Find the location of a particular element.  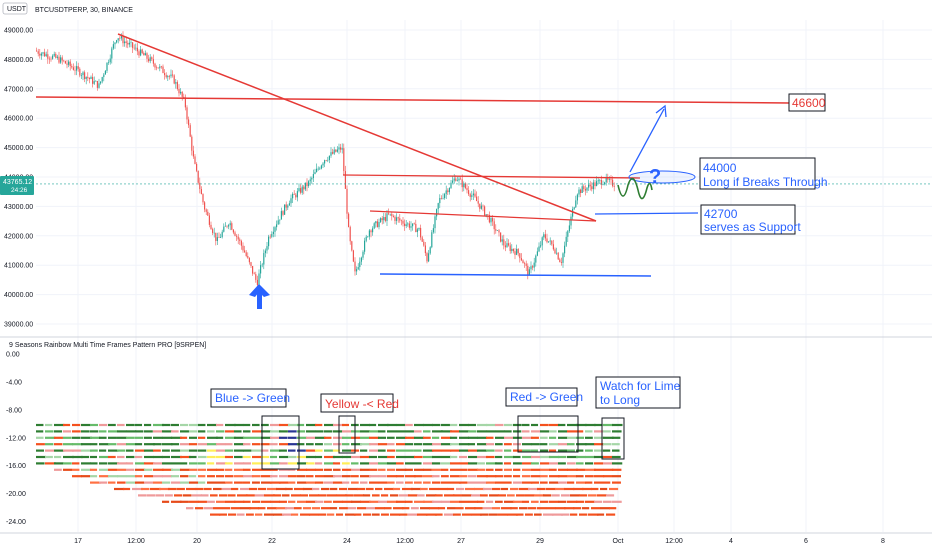

breakout-ellipse is located at coordinates (662, 177).